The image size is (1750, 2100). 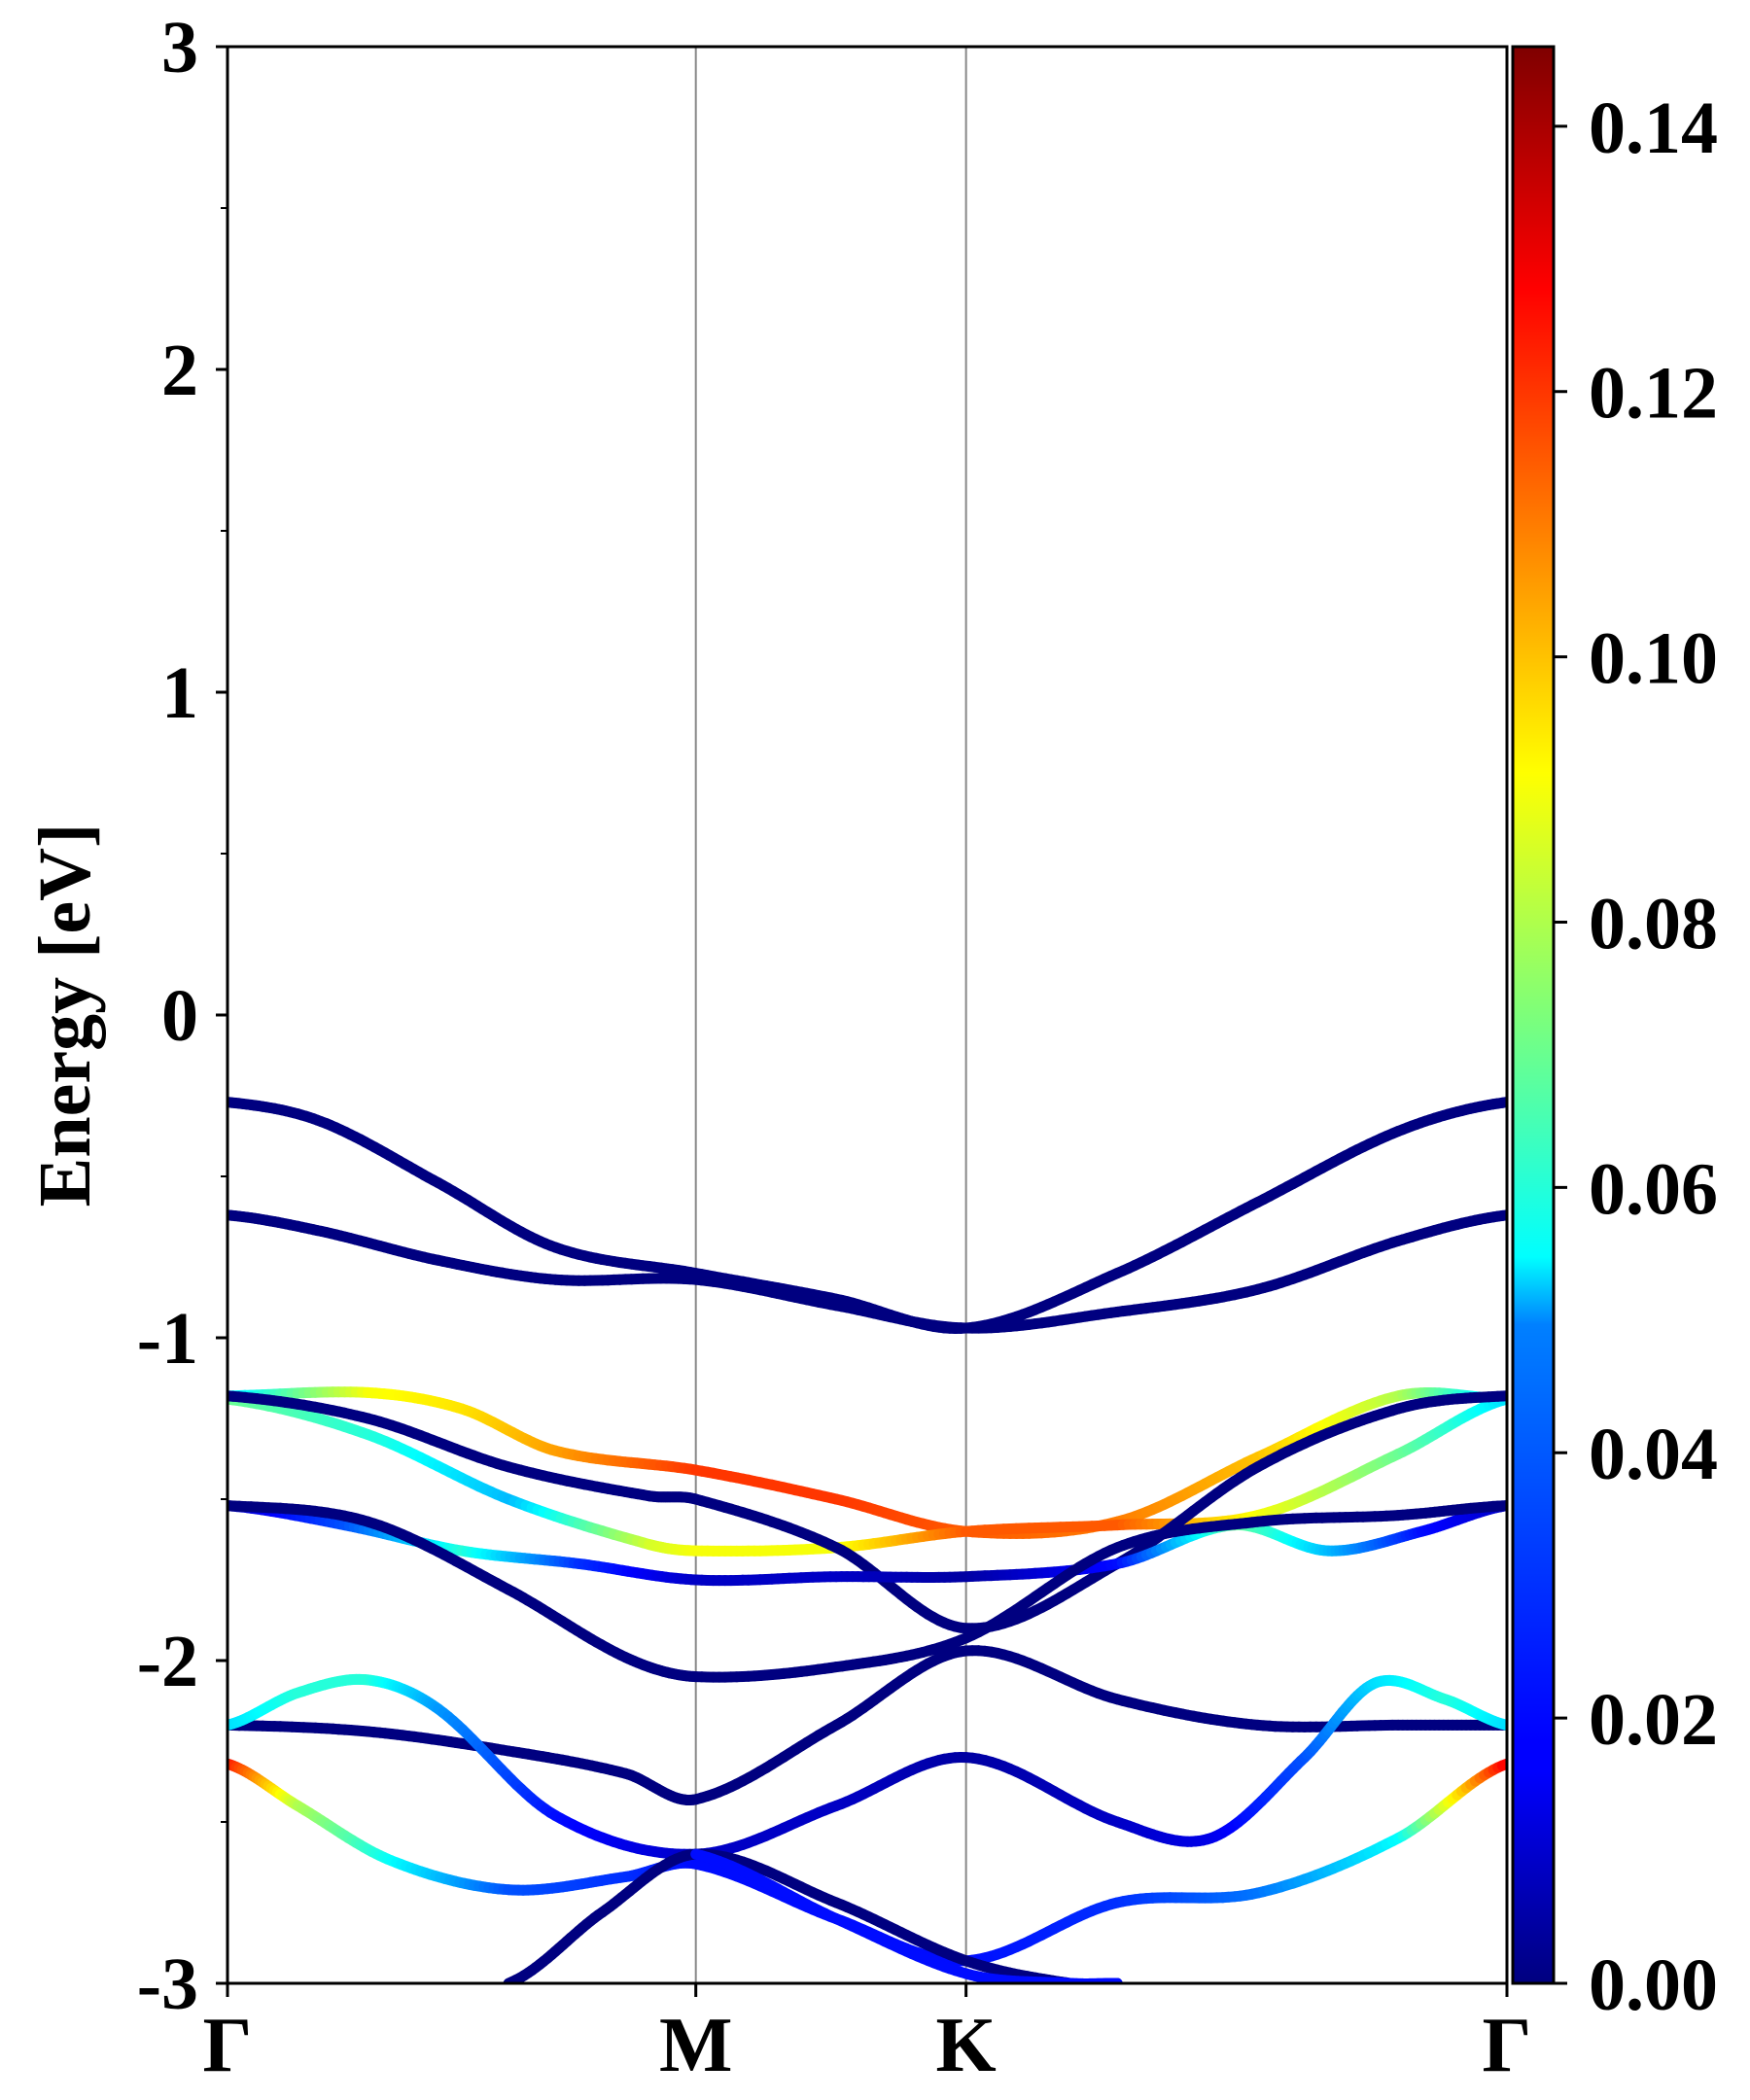 I want to click on y-tick-label: 3, so click(x=179, y=47).